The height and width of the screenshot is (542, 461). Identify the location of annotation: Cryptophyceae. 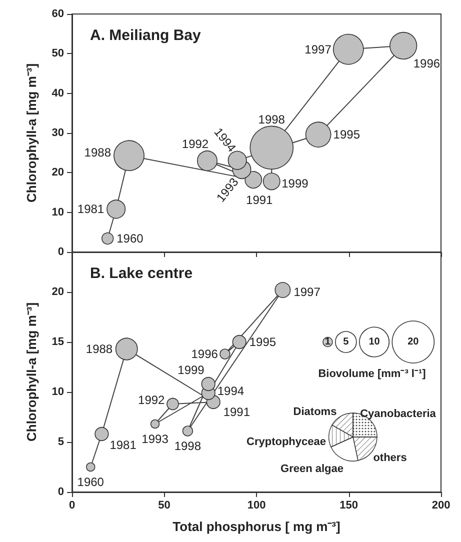
(286, 442).